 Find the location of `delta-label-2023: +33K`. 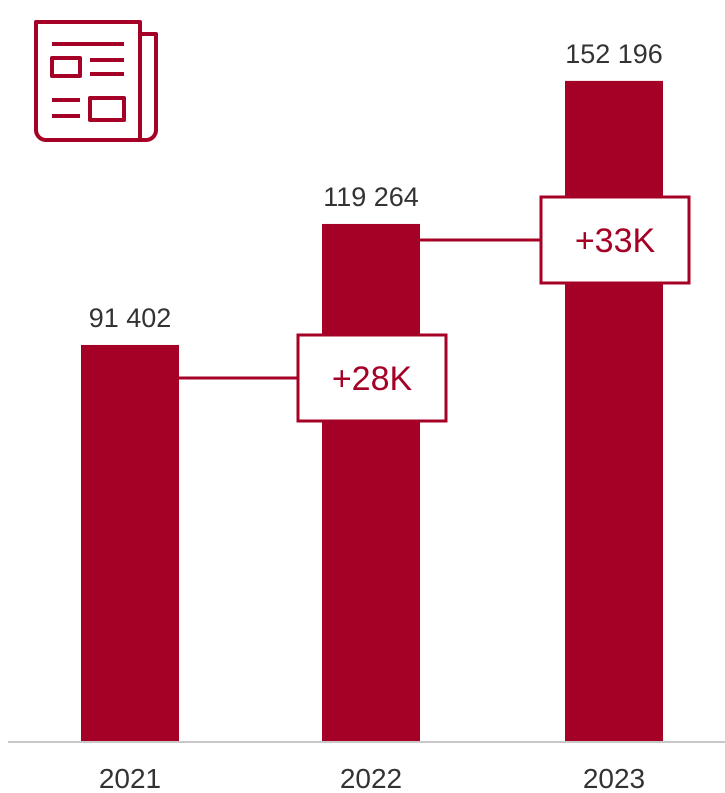

delta-label-2023: +33K is located at coordinates (615, 241).